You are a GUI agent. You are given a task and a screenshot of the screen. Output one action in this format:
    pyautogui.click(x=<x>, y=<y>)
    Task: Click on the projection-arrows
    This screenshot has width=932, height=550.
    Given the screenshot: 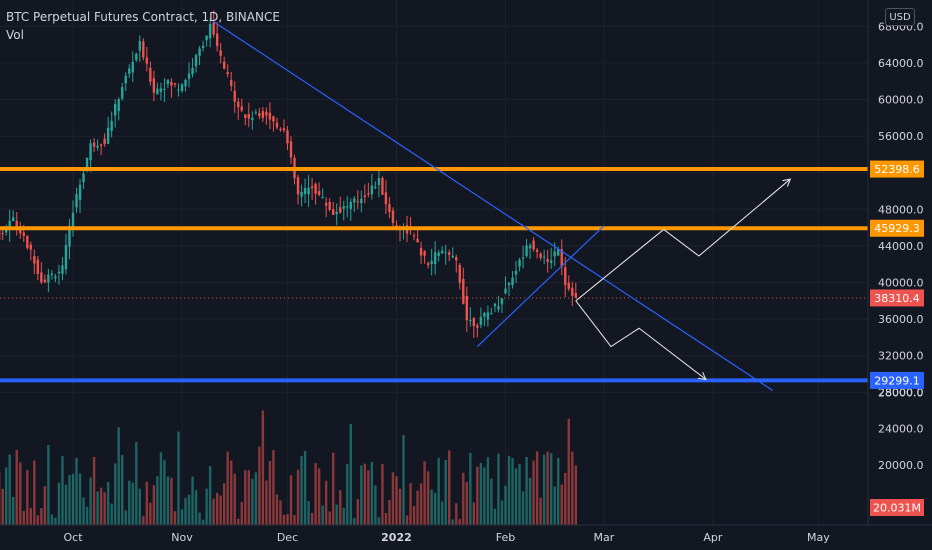 What is the action you would take?
    pyautogui.click(x=683, y=279)
    